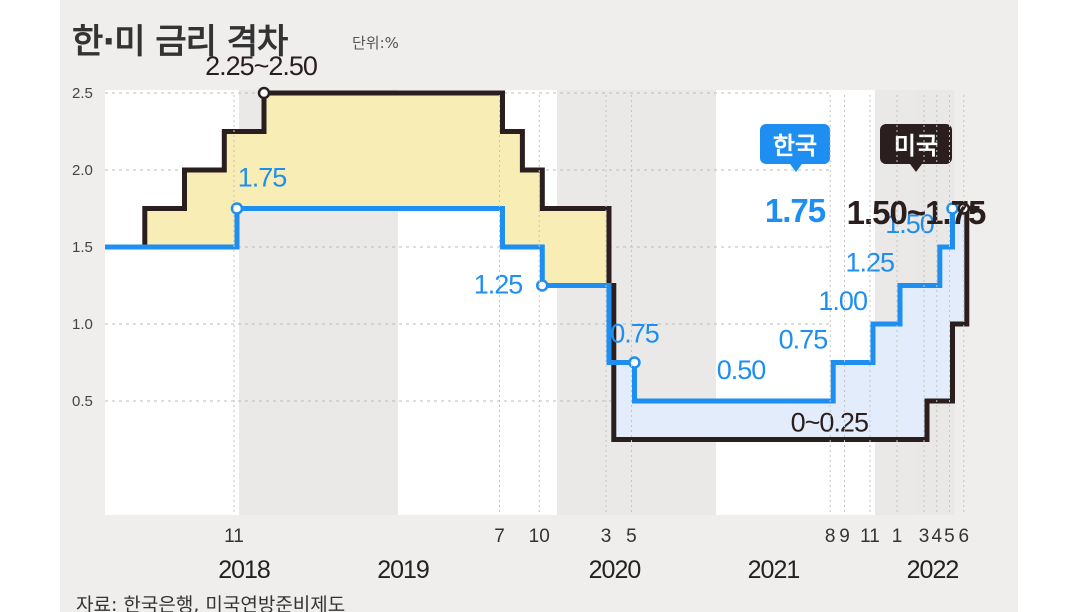 The height and width of the screenshot is (612, 1080). I want to click on legend-us: 미국, so click(916, 148).